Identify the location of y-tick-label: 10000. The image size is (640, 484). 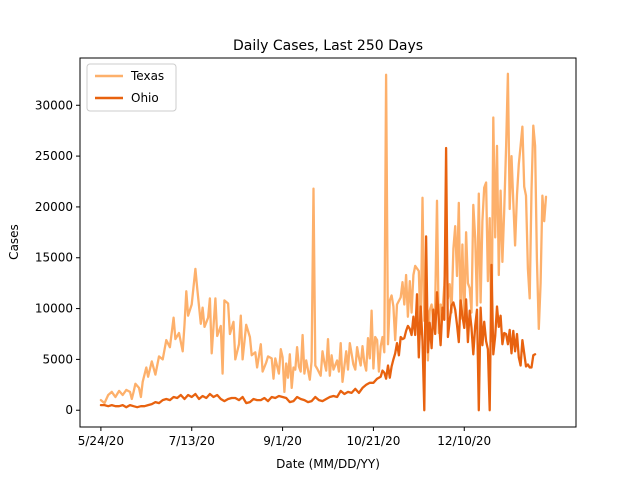
(54, 309).